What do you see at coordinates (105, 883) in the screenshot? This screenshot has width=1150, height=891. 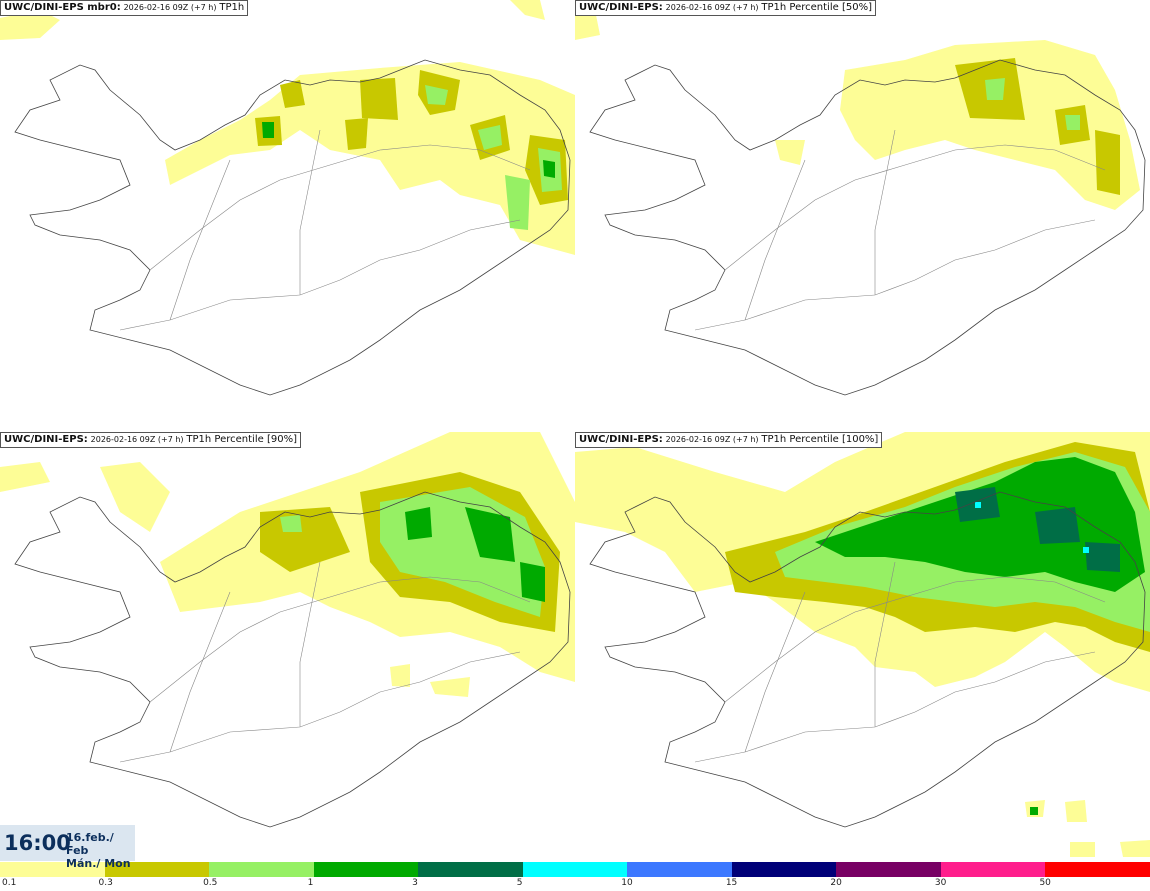 I see `colorbar-tick-label: 0.3` at bounding box center [105, 883].